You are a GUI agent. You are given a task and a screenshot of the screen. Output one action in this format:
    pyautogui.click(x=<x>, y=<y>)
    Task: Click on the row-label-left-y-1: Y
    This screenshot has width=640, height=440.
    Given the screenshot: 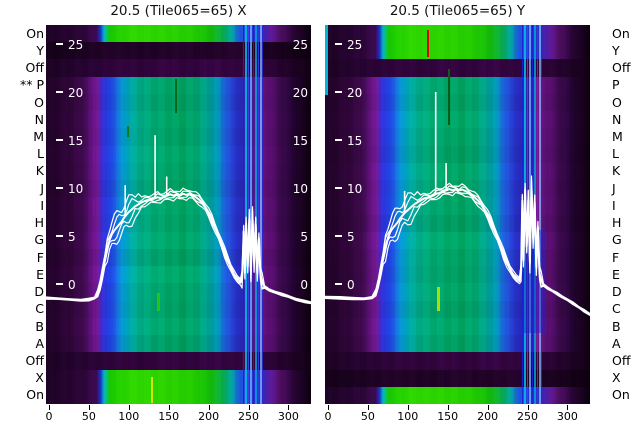 What is the action you would take?
    pyautogui.click(x=40, y=50)
    